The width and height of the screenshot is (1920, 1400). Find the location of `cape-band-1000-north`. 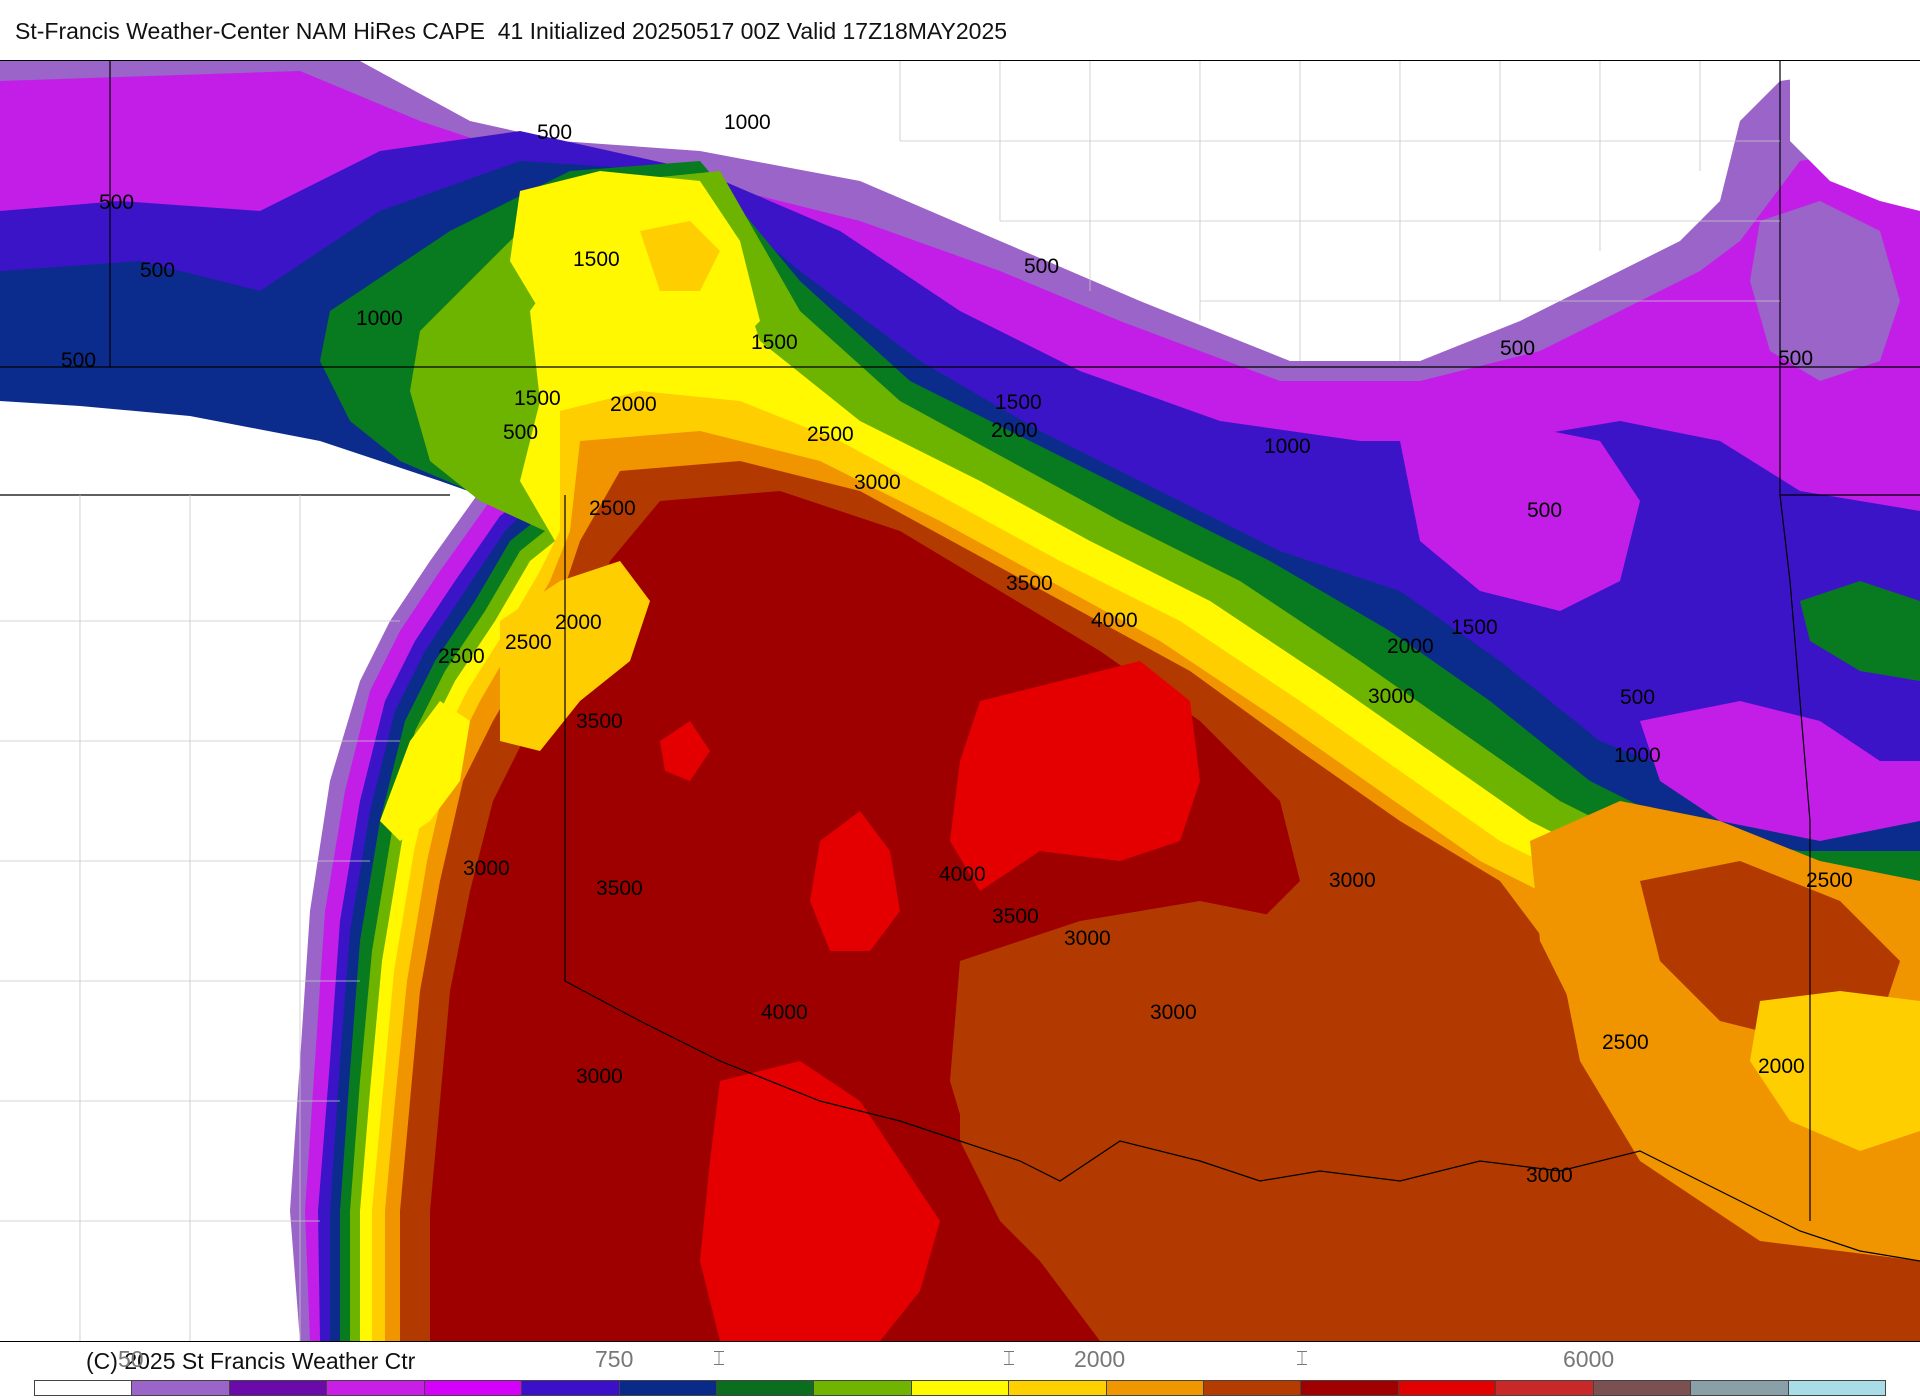

cape-band-1000-north is located at coordinates (1860, 631).